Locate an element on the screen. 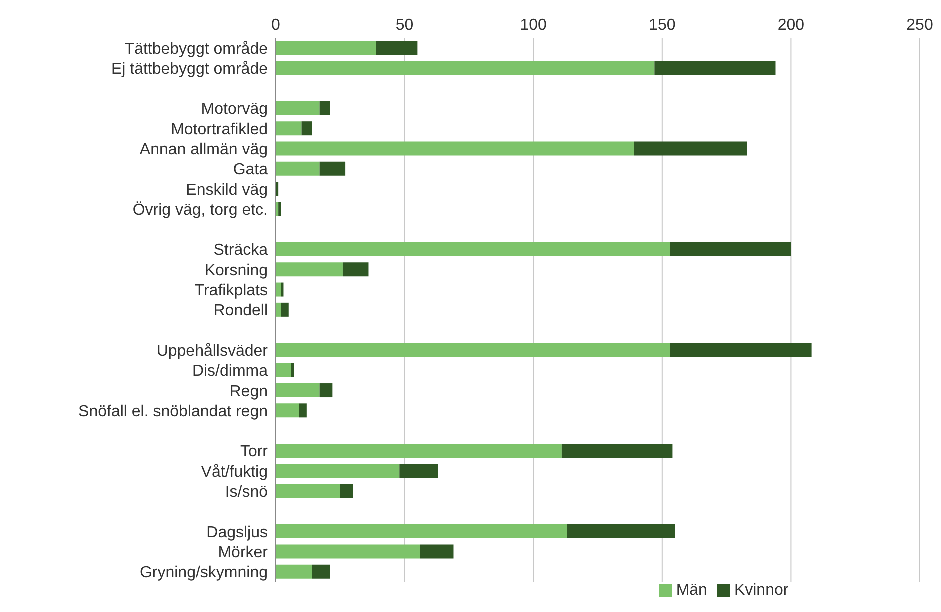  y-tick-label: Övrig väg, torg etc. is located at coordinates (200, 209).